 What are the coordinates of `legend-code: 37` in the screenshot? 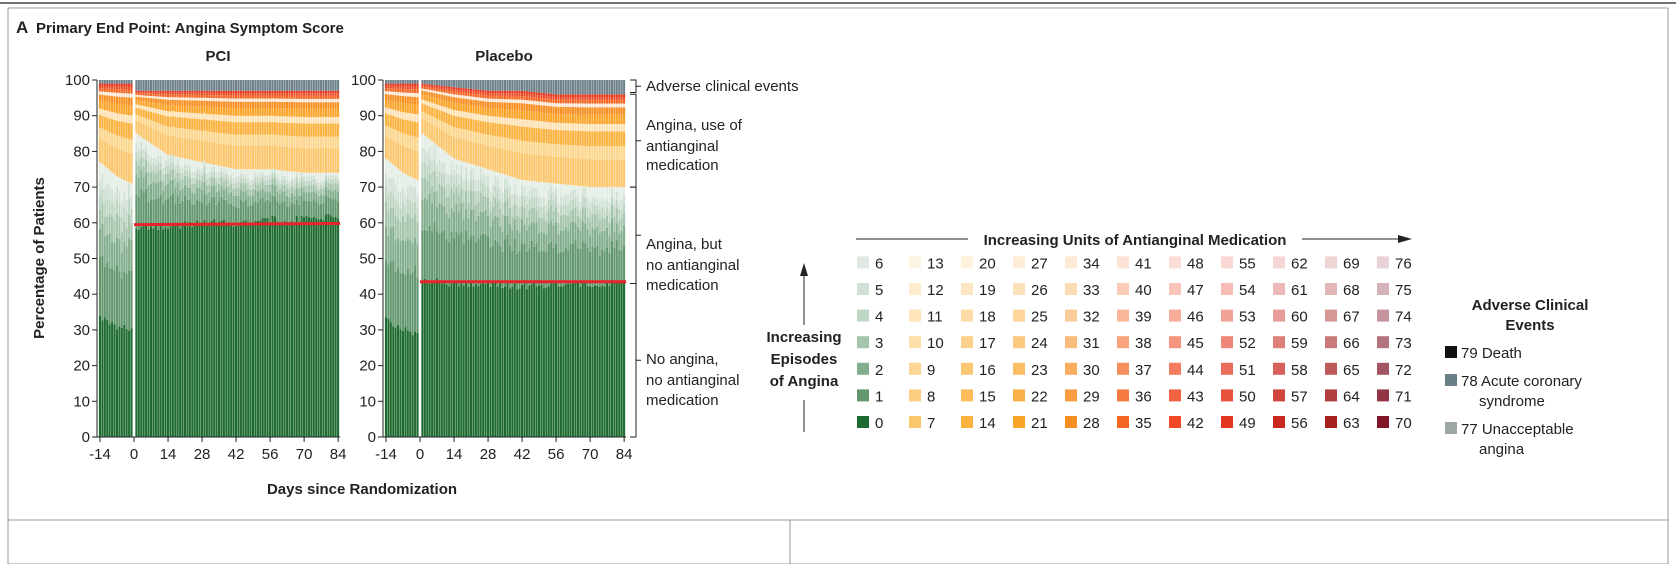 It's located at (1143, 370).